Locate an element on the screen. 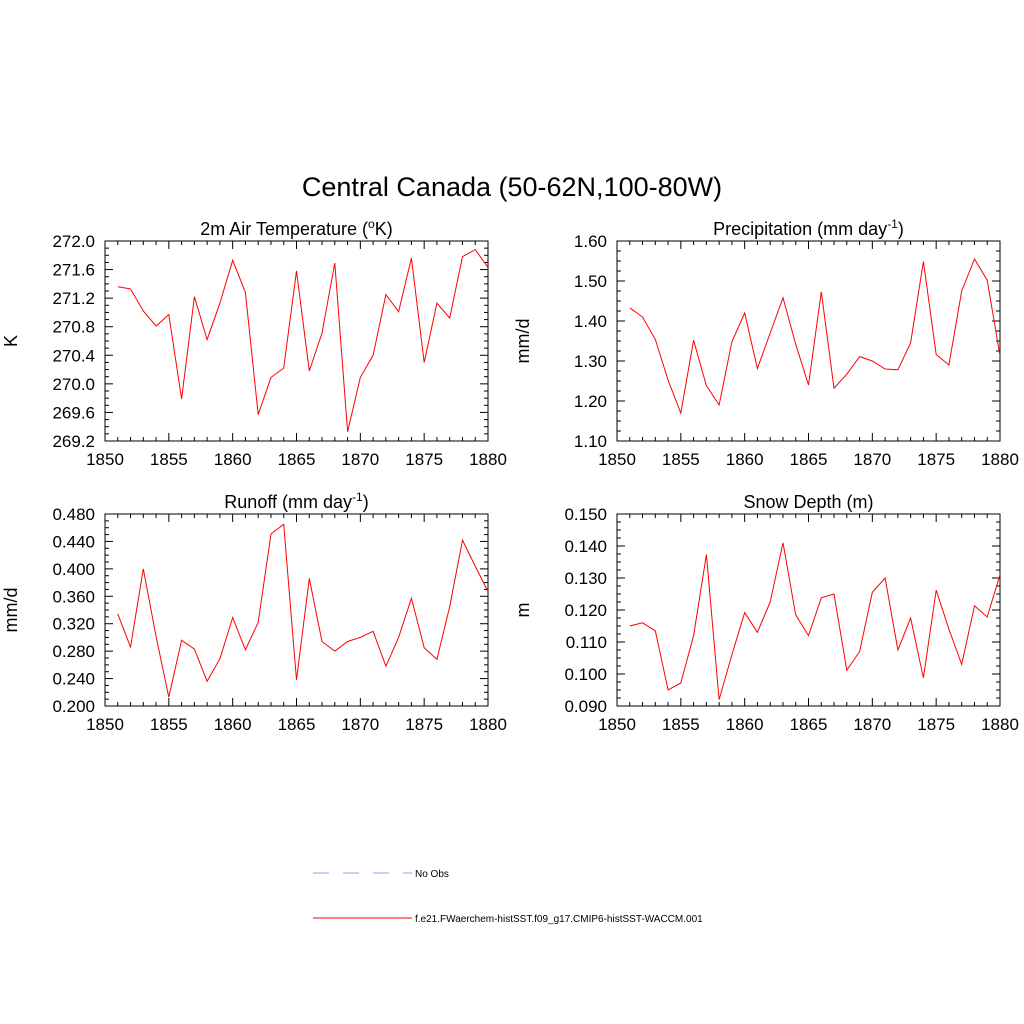 The width and height of the screenshot is (1024, 1024). y-tick-label: 272.0 is located at coordinates (73, 241).